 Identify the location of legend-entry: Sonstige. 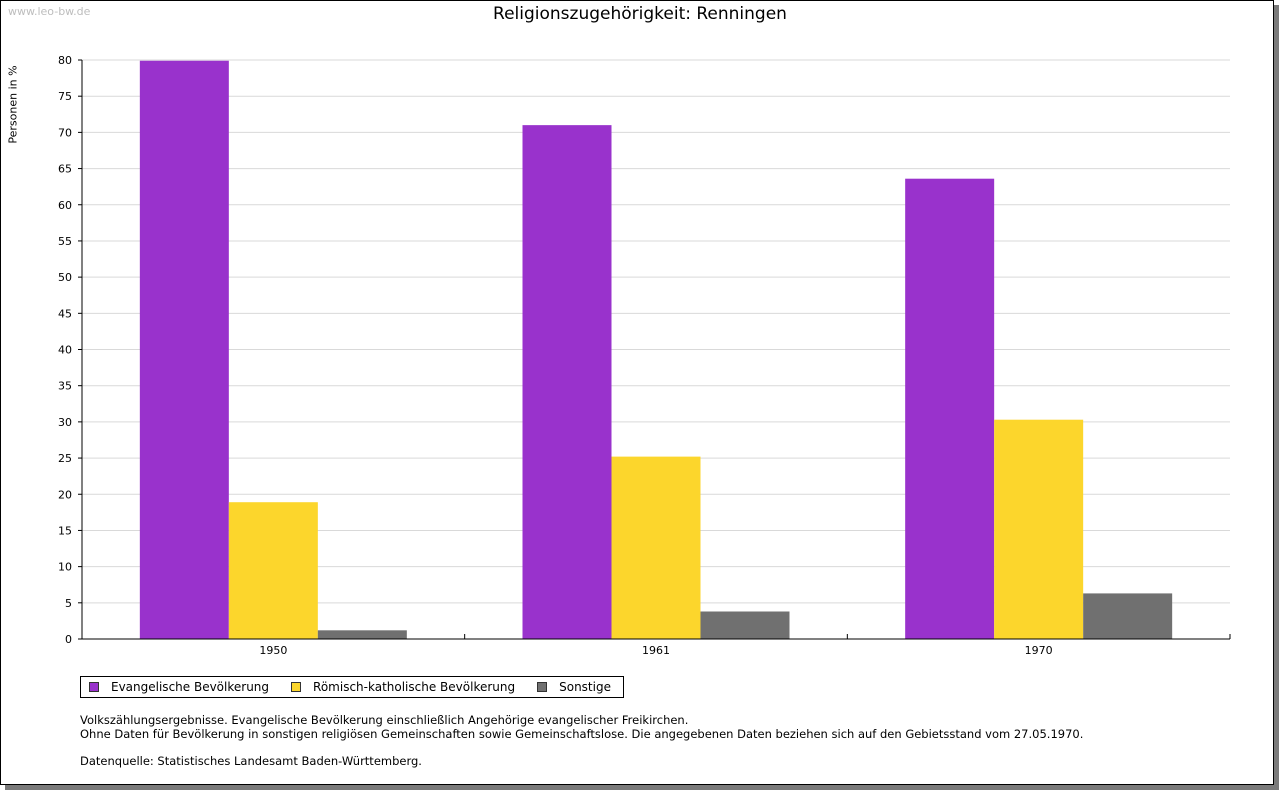
(574, 687).